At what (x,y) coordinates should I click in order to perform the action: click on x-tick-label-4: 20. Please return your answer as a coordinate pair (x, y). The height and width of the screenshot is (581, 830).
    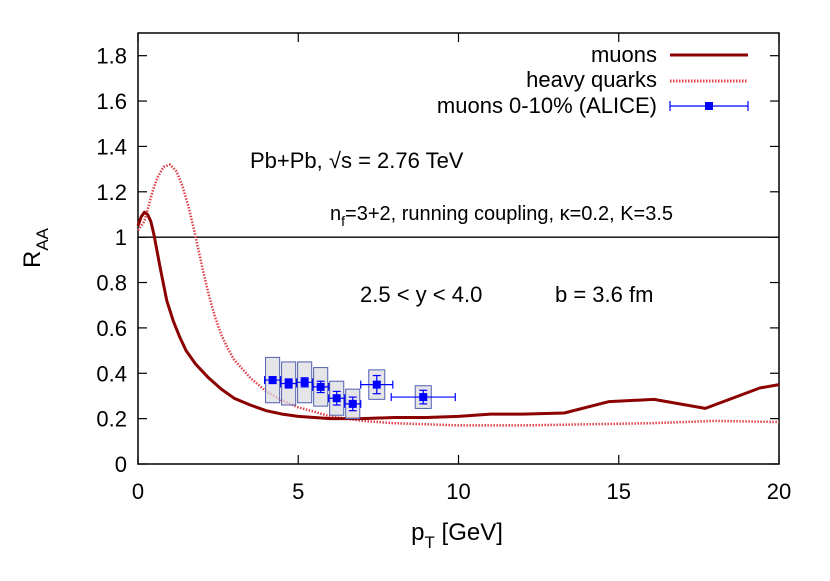
    Looking at the image, I should click on (779, 491).